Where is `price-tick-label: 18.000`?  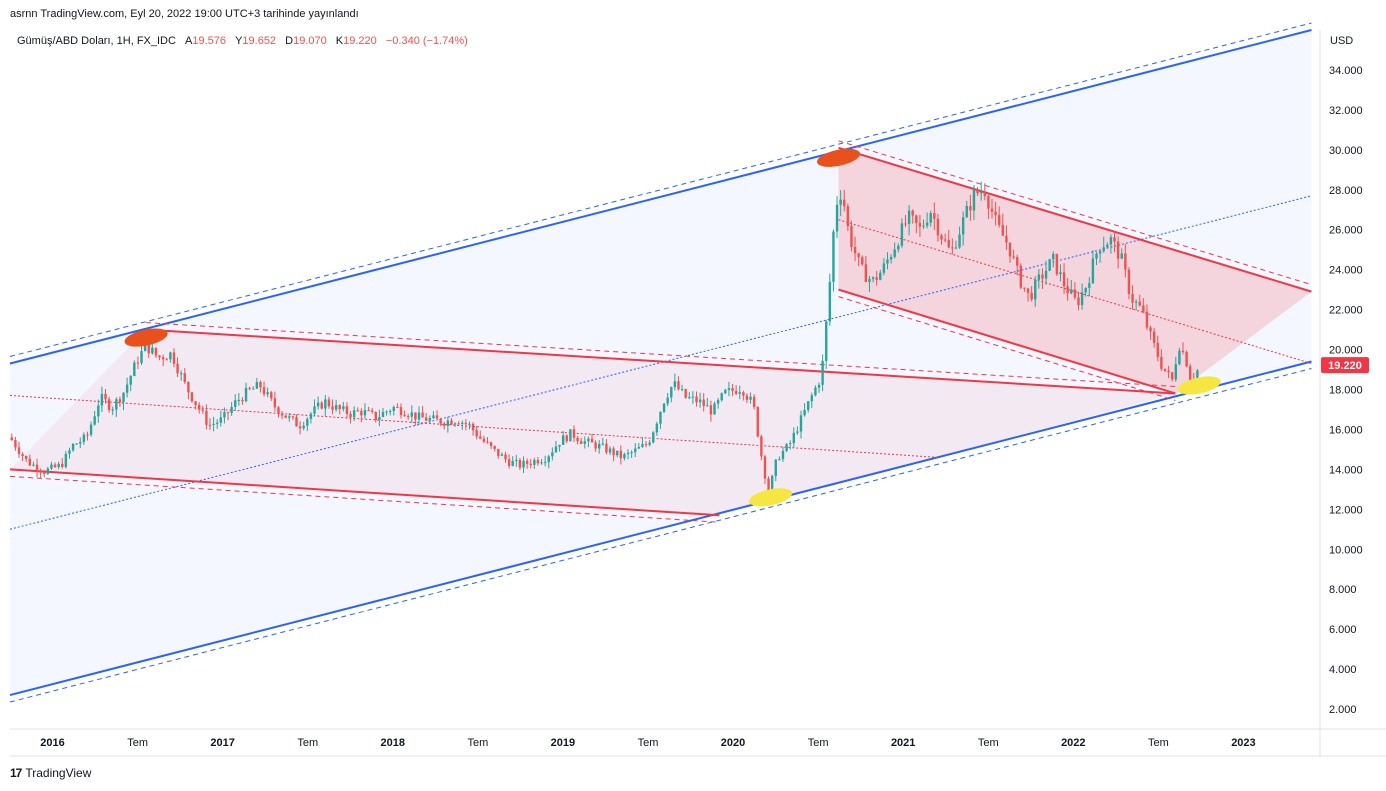
price-tick-label: 18.000 is located at coordinates (1346, 390).